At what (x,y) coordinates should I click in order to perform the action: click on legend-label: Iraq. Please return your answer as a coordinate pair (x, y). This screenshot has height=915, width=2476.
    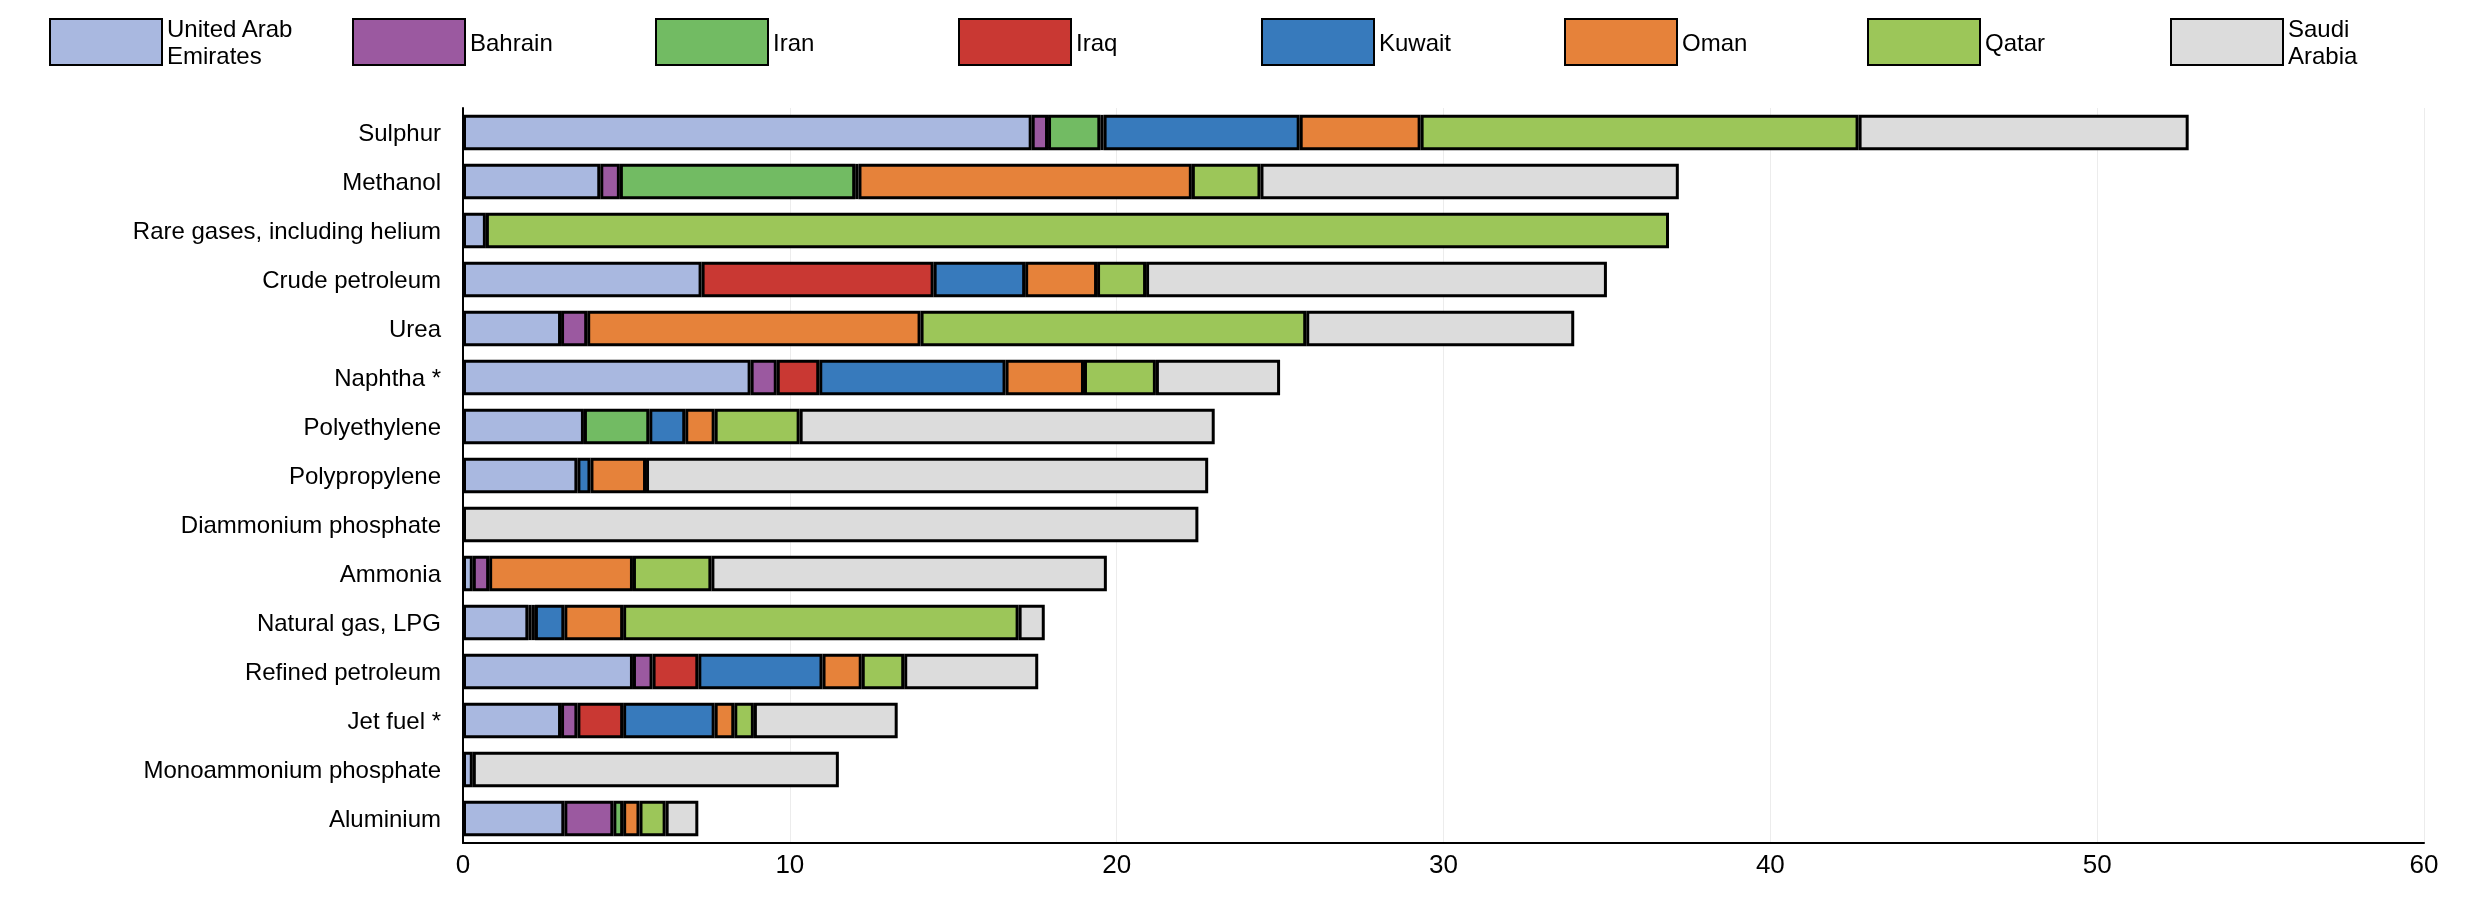
    Looking at the image, I should click on (1097, 42).